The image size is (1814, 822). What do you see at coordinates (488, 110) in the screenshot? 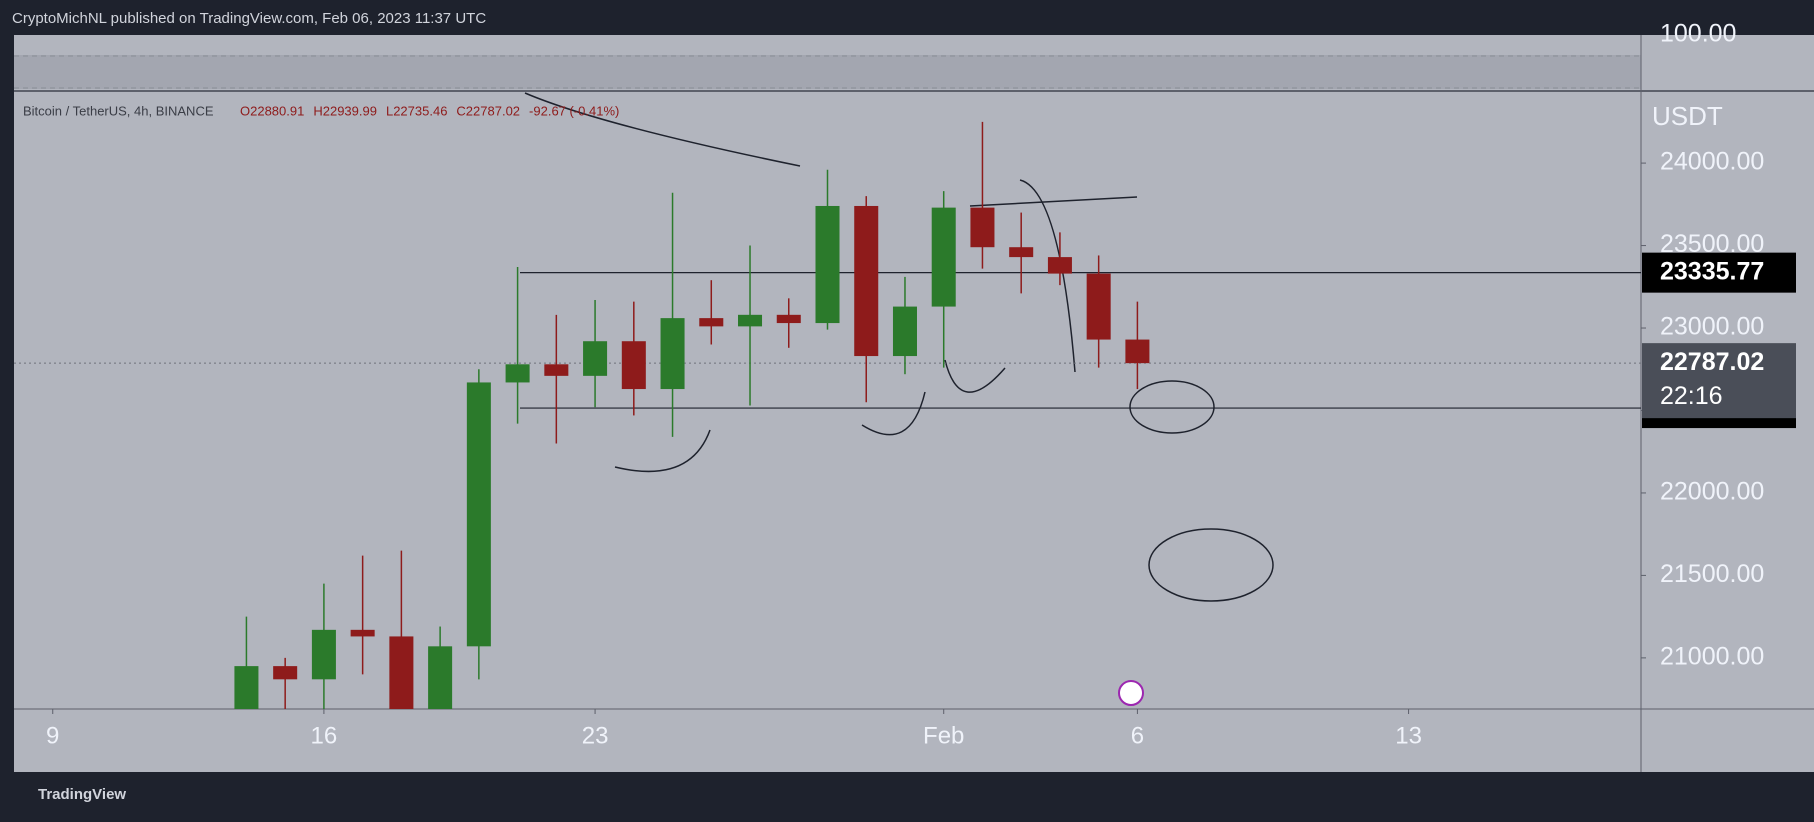
I see `ohlc-legend-value: C22787.02` at bounding box center [488, 110].